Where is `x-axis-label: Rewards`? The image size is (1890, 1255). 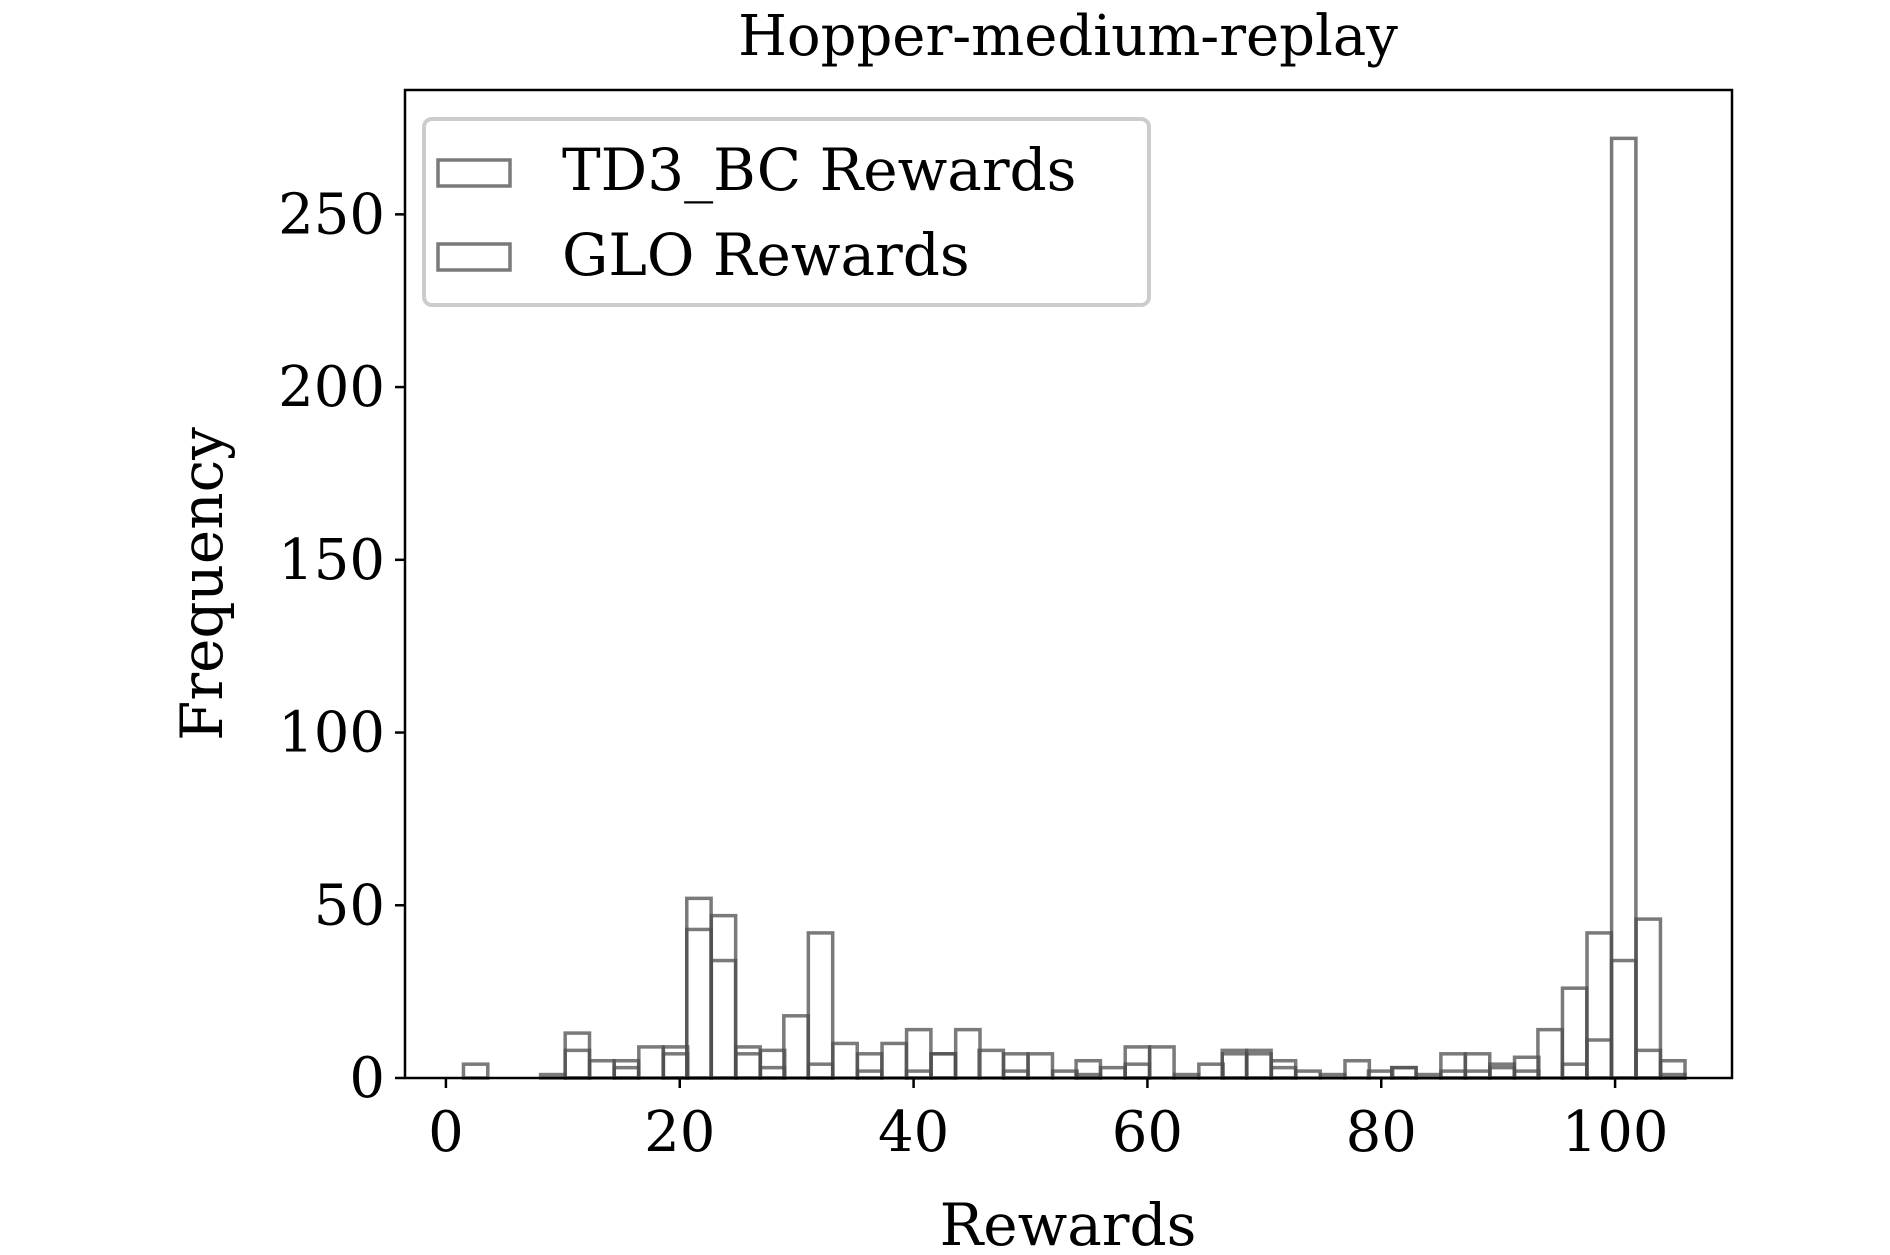 x-axis-label: Rewards is located at coordinates (1068, 1223).